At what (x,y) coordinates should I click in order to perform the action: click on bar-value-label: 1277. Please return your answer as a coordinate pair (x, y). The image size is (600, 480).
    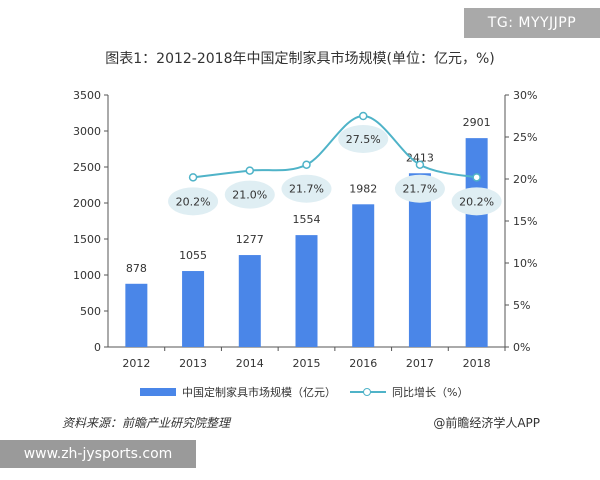
    Looking at the image, I should click on (250, 239).